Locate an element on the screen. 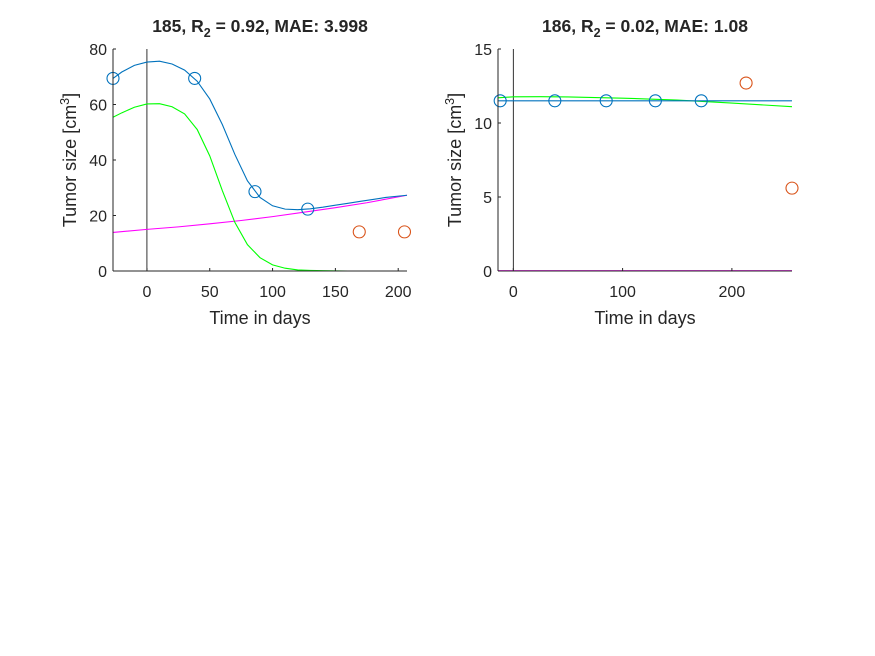 This screenshot has height=656, width=875. magenta-curve is located at coordinates (260, 213).